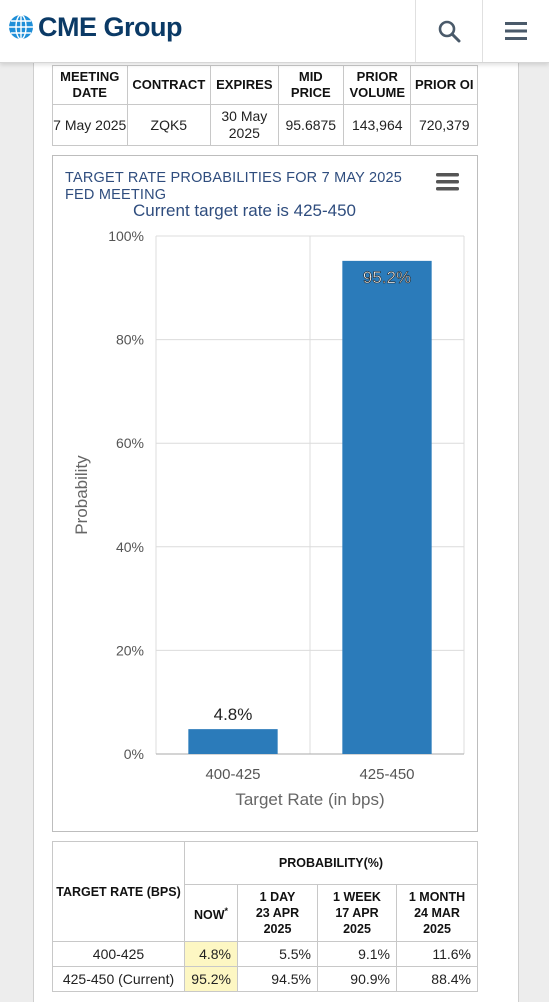  What do you see at coordinates (437, 897) in the screenshot?
I see `col-1-month-line1: 1 MONTH` at bounding box center [437, 897].